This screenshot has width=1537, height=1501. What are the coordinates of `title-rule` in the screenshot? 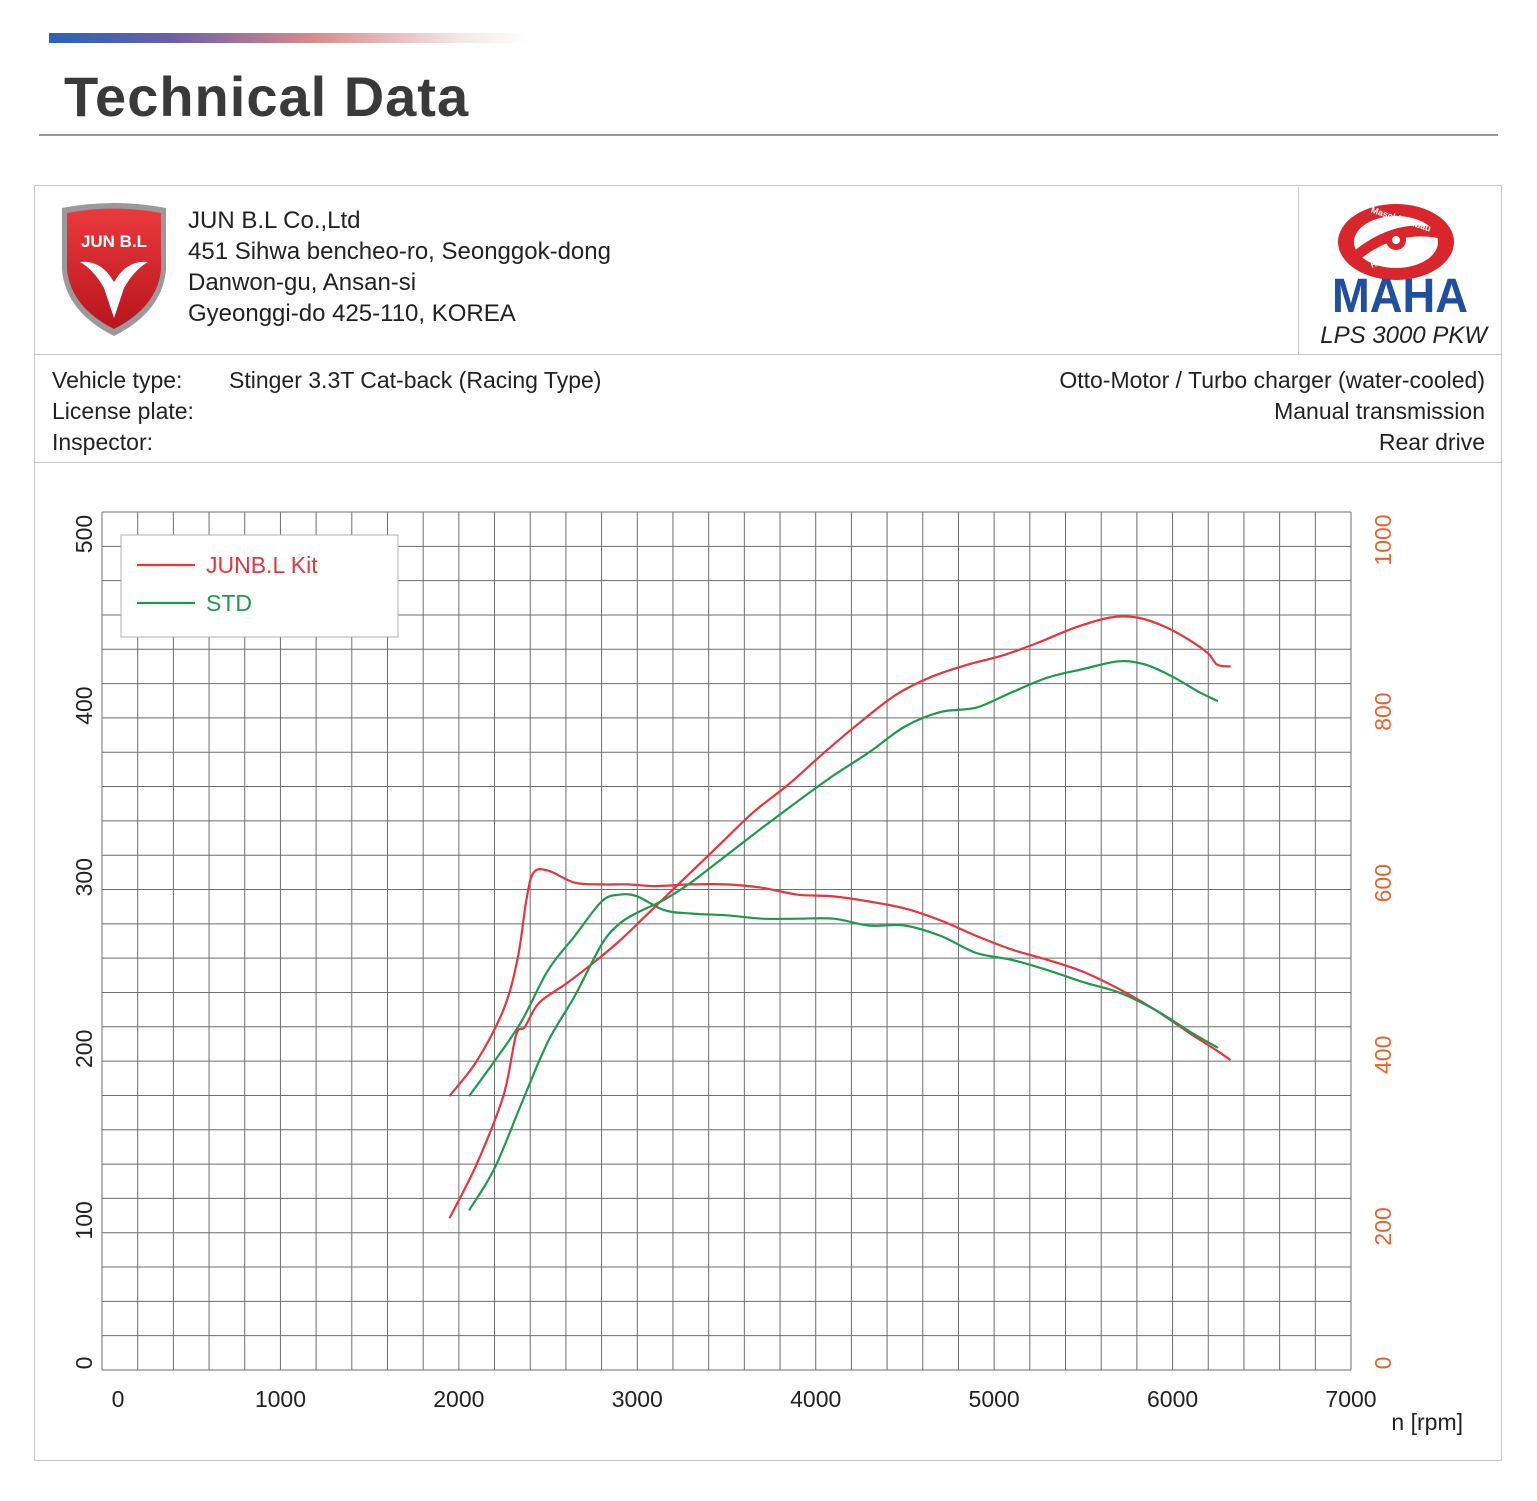 It's located at (768, 135).